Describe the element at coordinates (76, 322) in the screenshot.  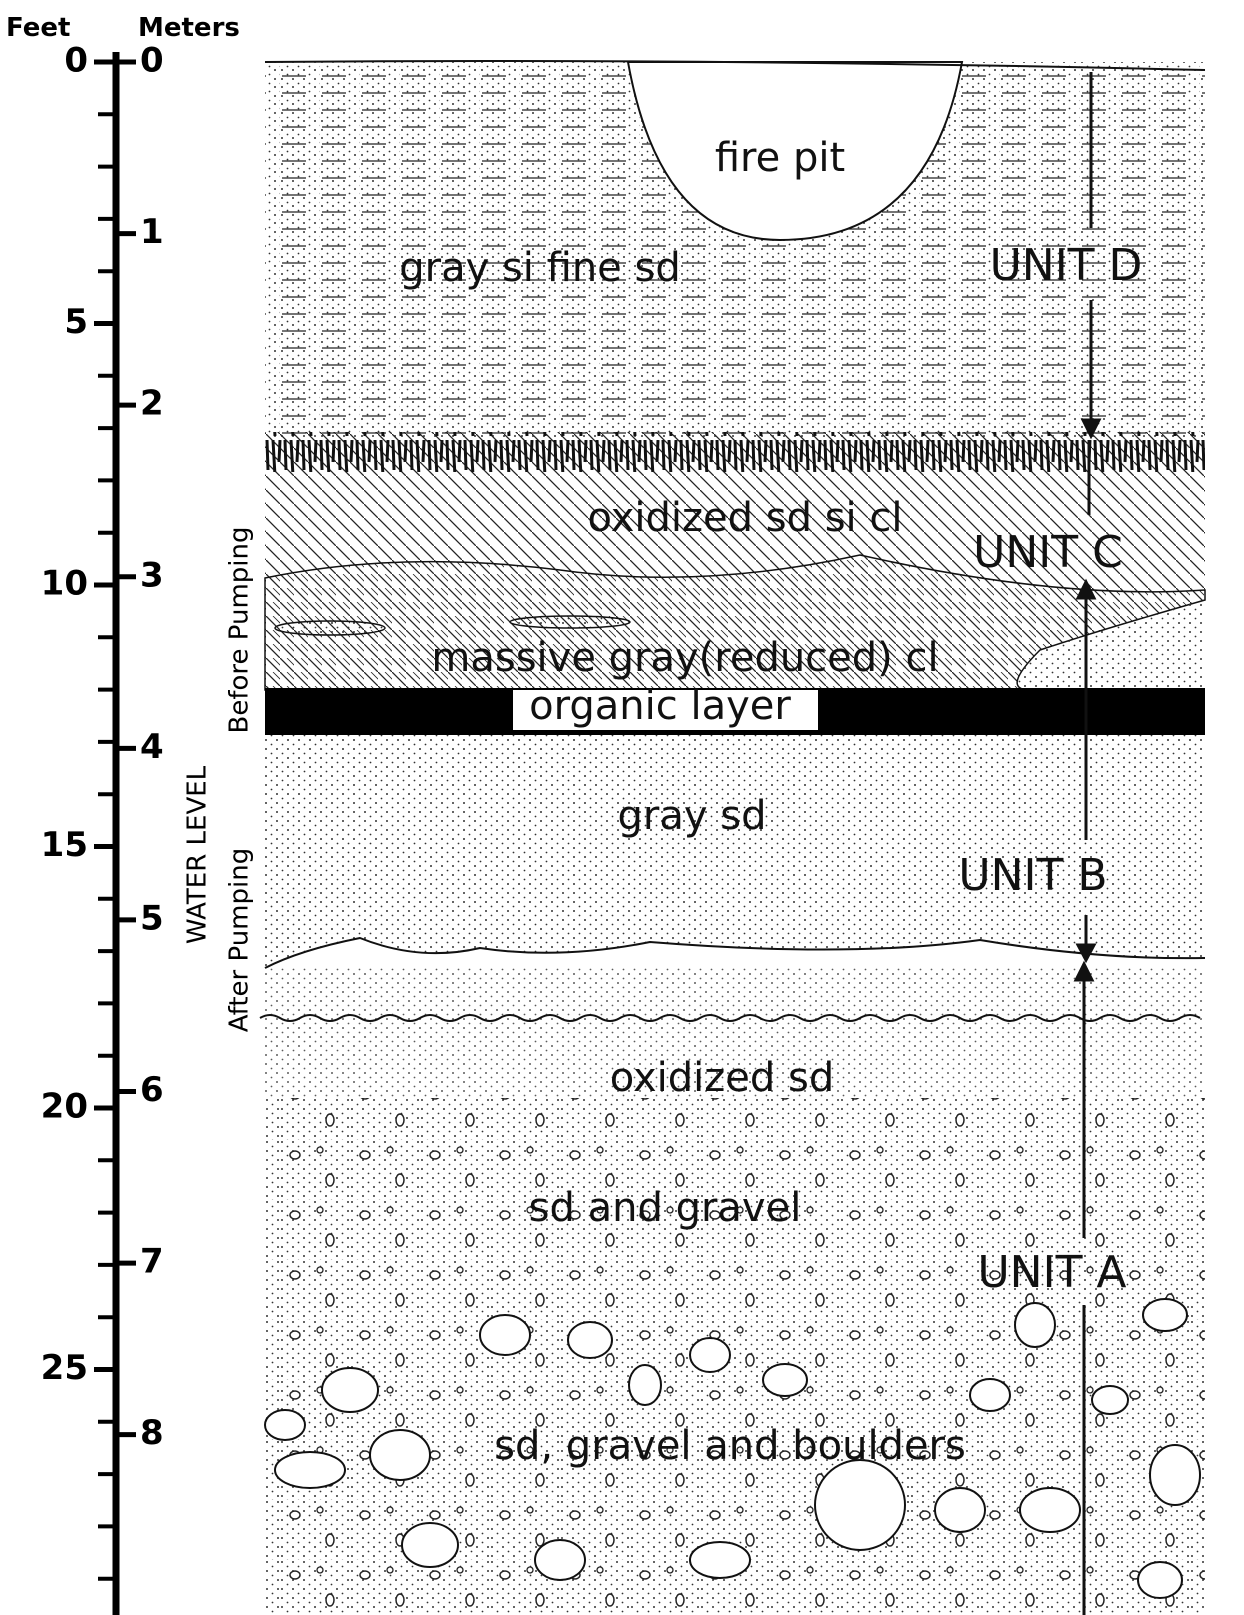
I see `feet-tick-label: 5` at that location.